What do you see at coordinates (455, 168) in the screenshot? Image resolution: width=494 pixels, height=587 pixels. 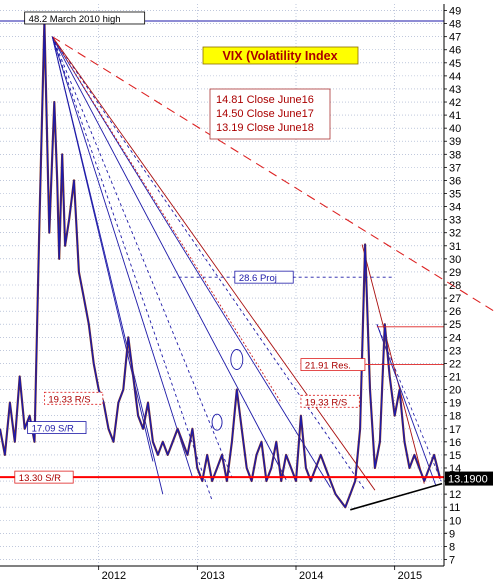 I see `y-tick-label: 37` at bounding box center [455, 168].